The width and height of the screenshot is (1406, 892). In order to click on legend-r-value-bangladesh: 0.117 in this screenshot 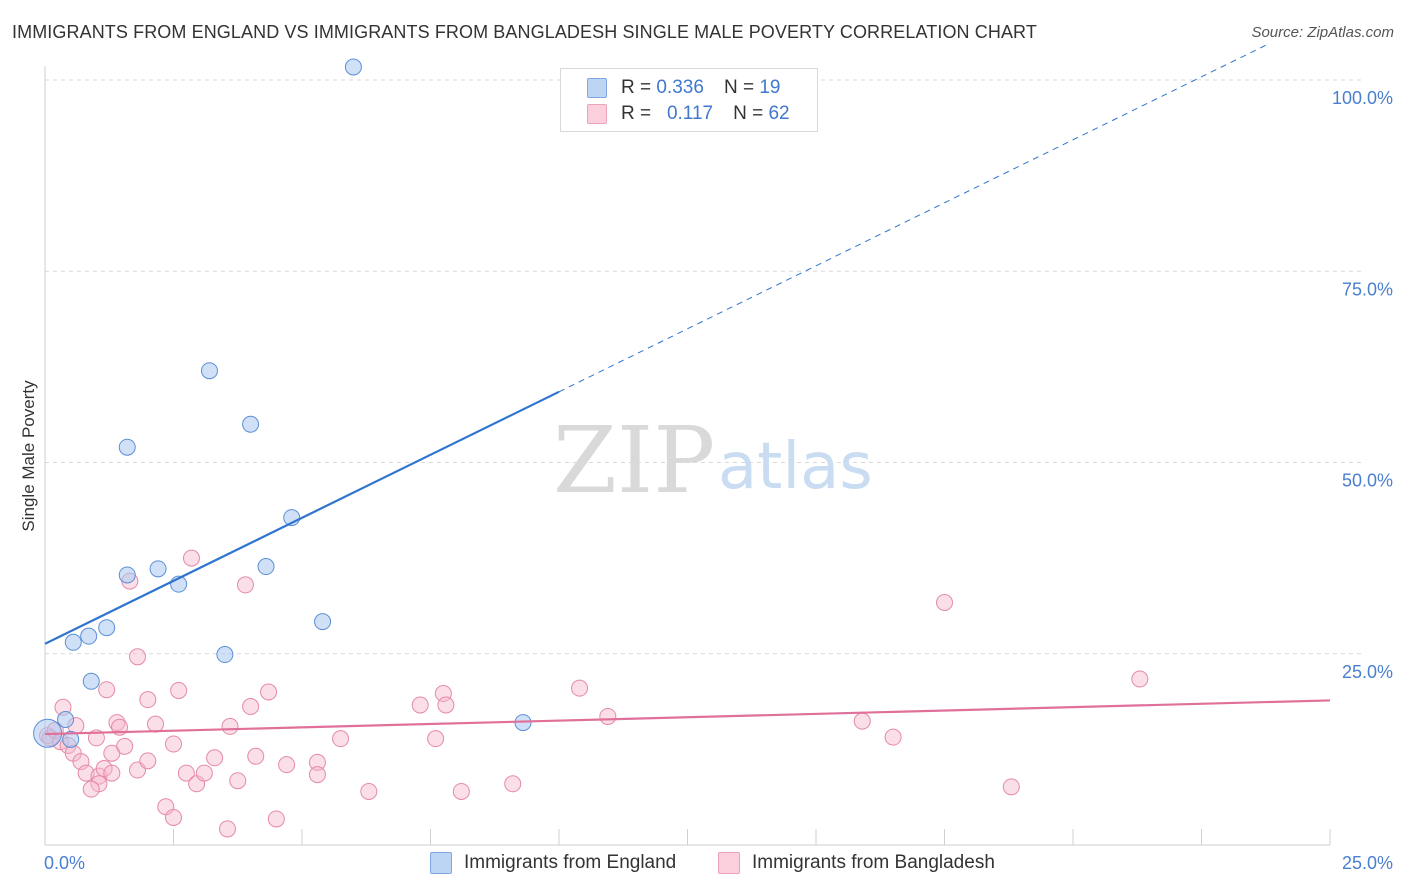, I will do `click(690, 113)`.